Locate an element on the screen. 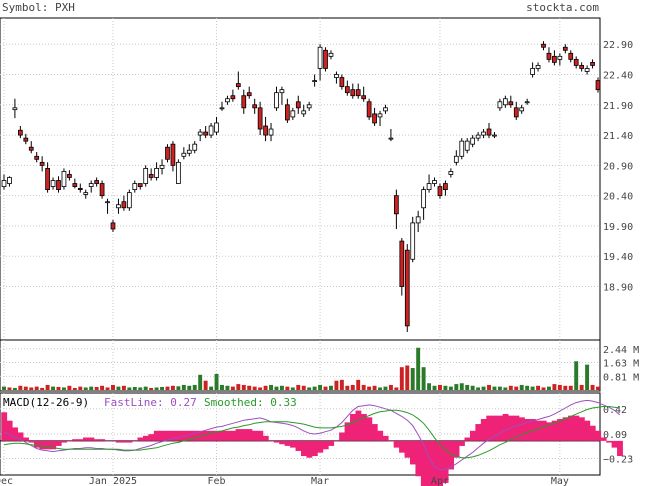 Image resolution: width=655 pixels, height=486 pixels. macd-legend-fast: FastLine: 0.27 is located at coordinates (150, 402).